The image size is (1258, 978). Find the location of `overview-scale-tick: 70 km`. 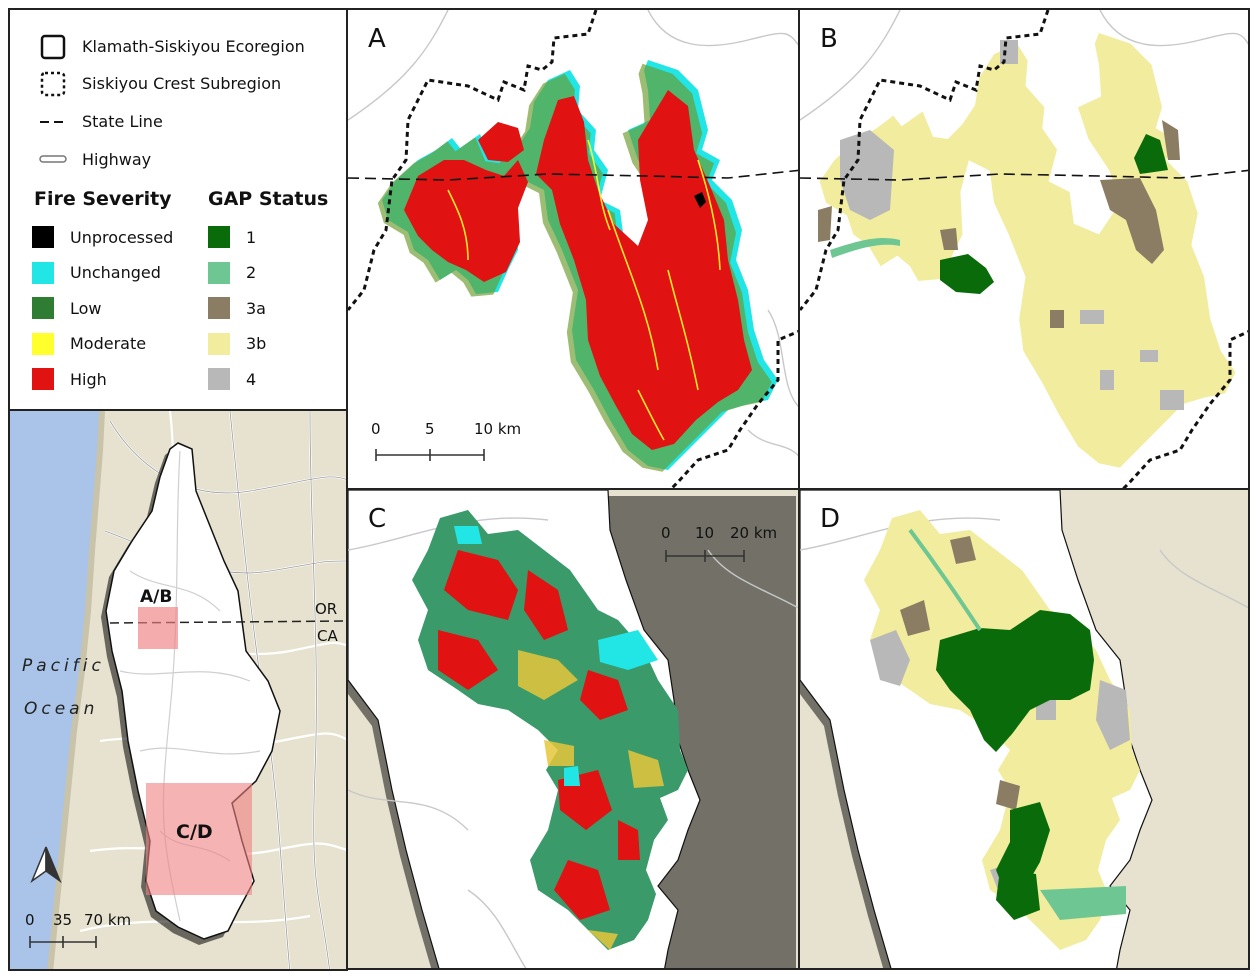

overview-scale-tick: 70 km is located at coordinates (108, 920).